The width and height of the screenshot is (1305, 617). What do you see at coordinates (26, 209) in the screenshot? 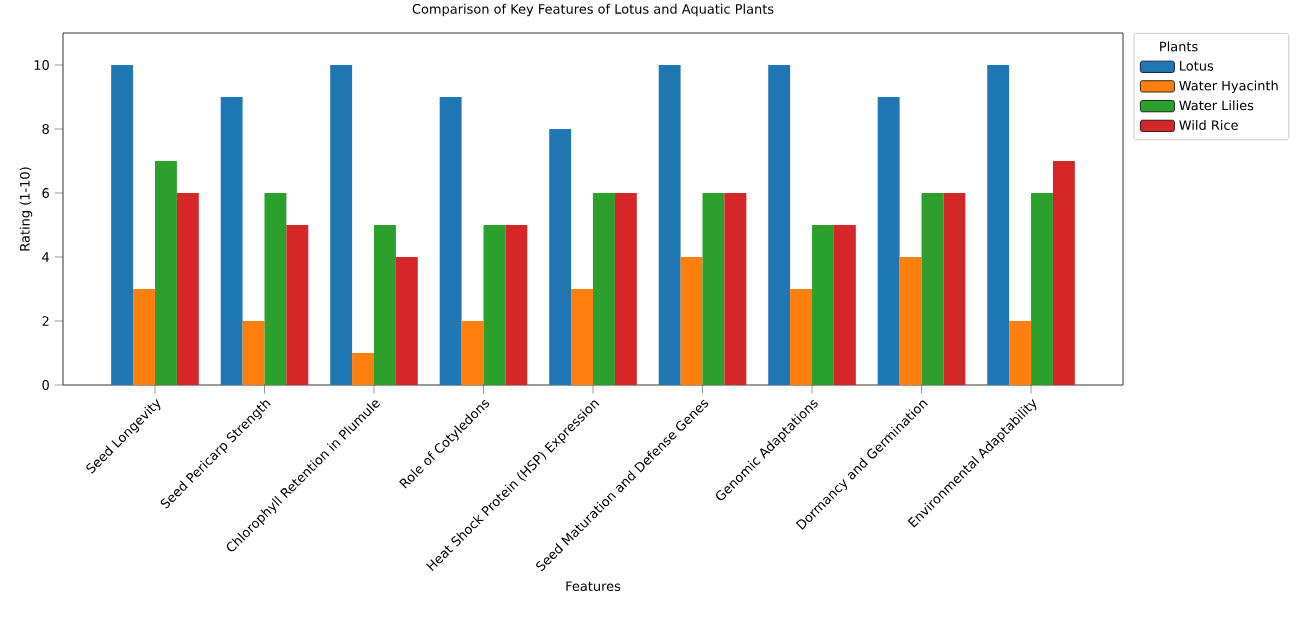
I see `y-axis-title: Rating (1-10)` at bounding box center [26, 209].